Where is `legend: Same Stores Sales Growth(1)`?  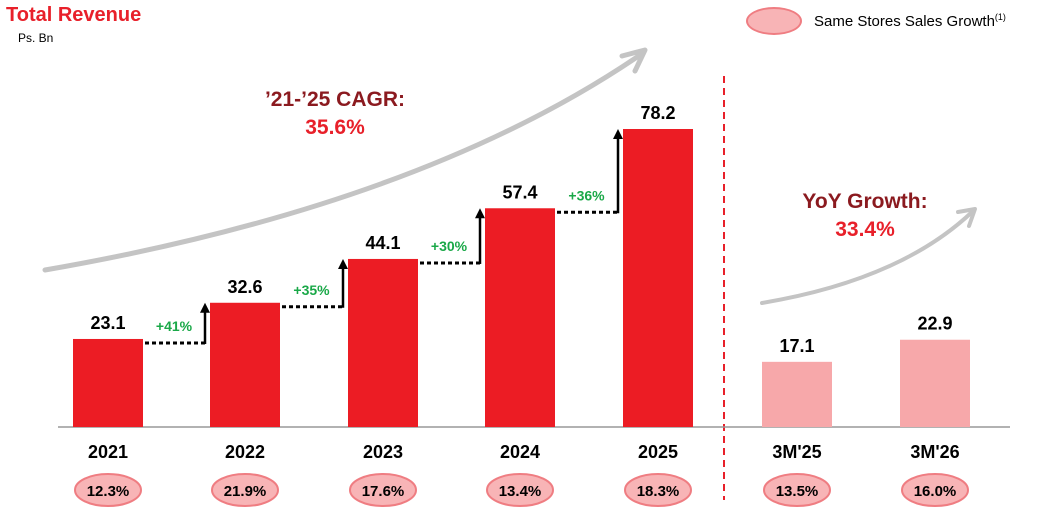
legend: Same Stores Sales Growth(1) is located at coordinates (876, 21).